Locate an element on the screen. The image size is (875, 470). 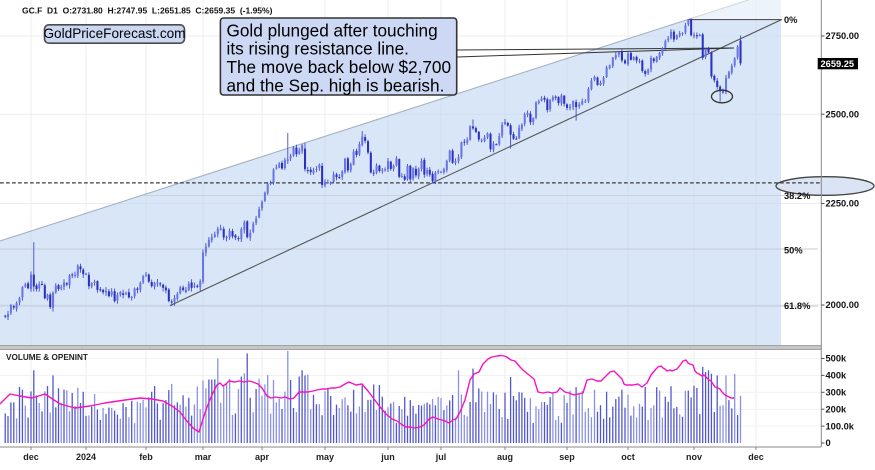
svg-text: 2750.00 is located at coordinates (843, 36).